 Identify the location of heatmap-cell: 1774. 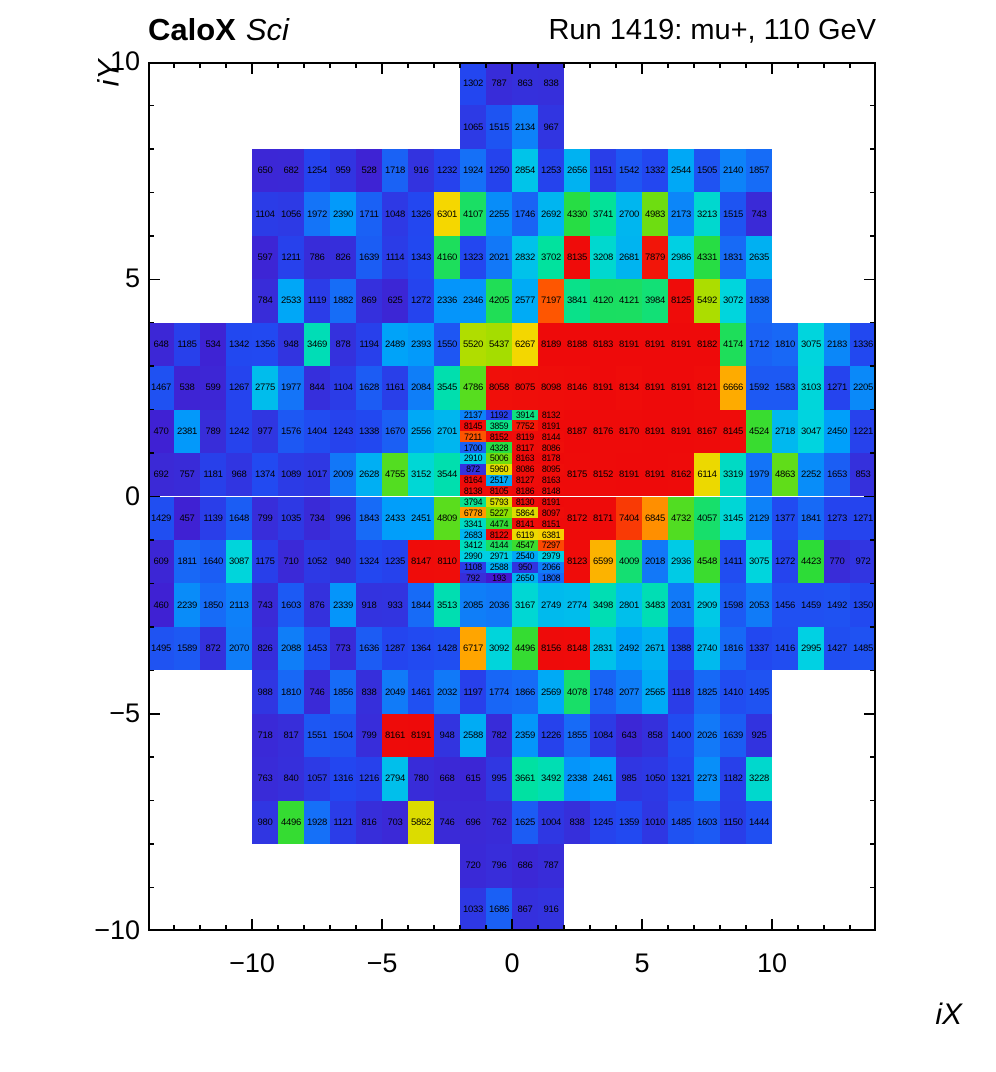
(499, 692).